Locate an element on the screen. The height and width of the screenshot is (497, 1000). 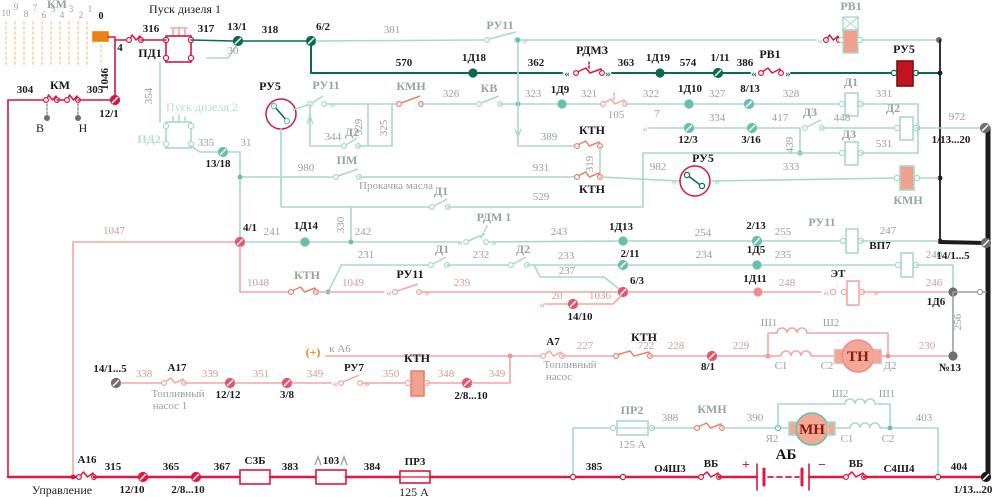
label-239: 239 is located at coordinates (462, 283).